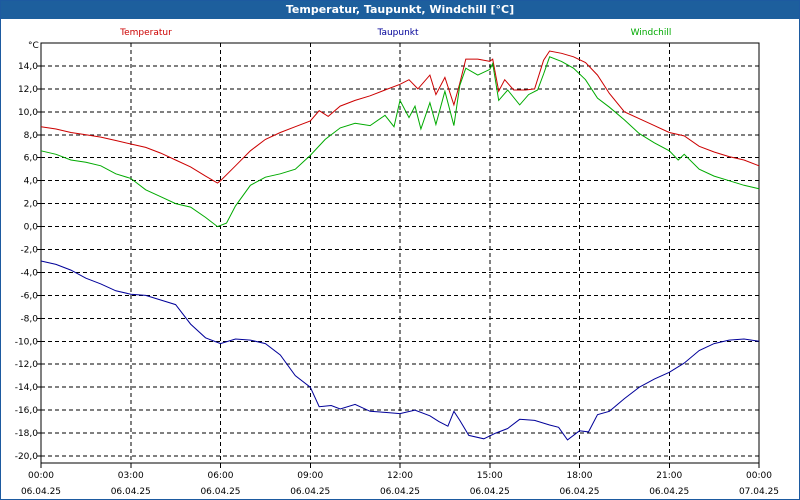 This screenshot has height=500, width=800. Describe the element at coordinates (28, 113) in the screenshot. I see `y-tick-label: 10,0` at that location.